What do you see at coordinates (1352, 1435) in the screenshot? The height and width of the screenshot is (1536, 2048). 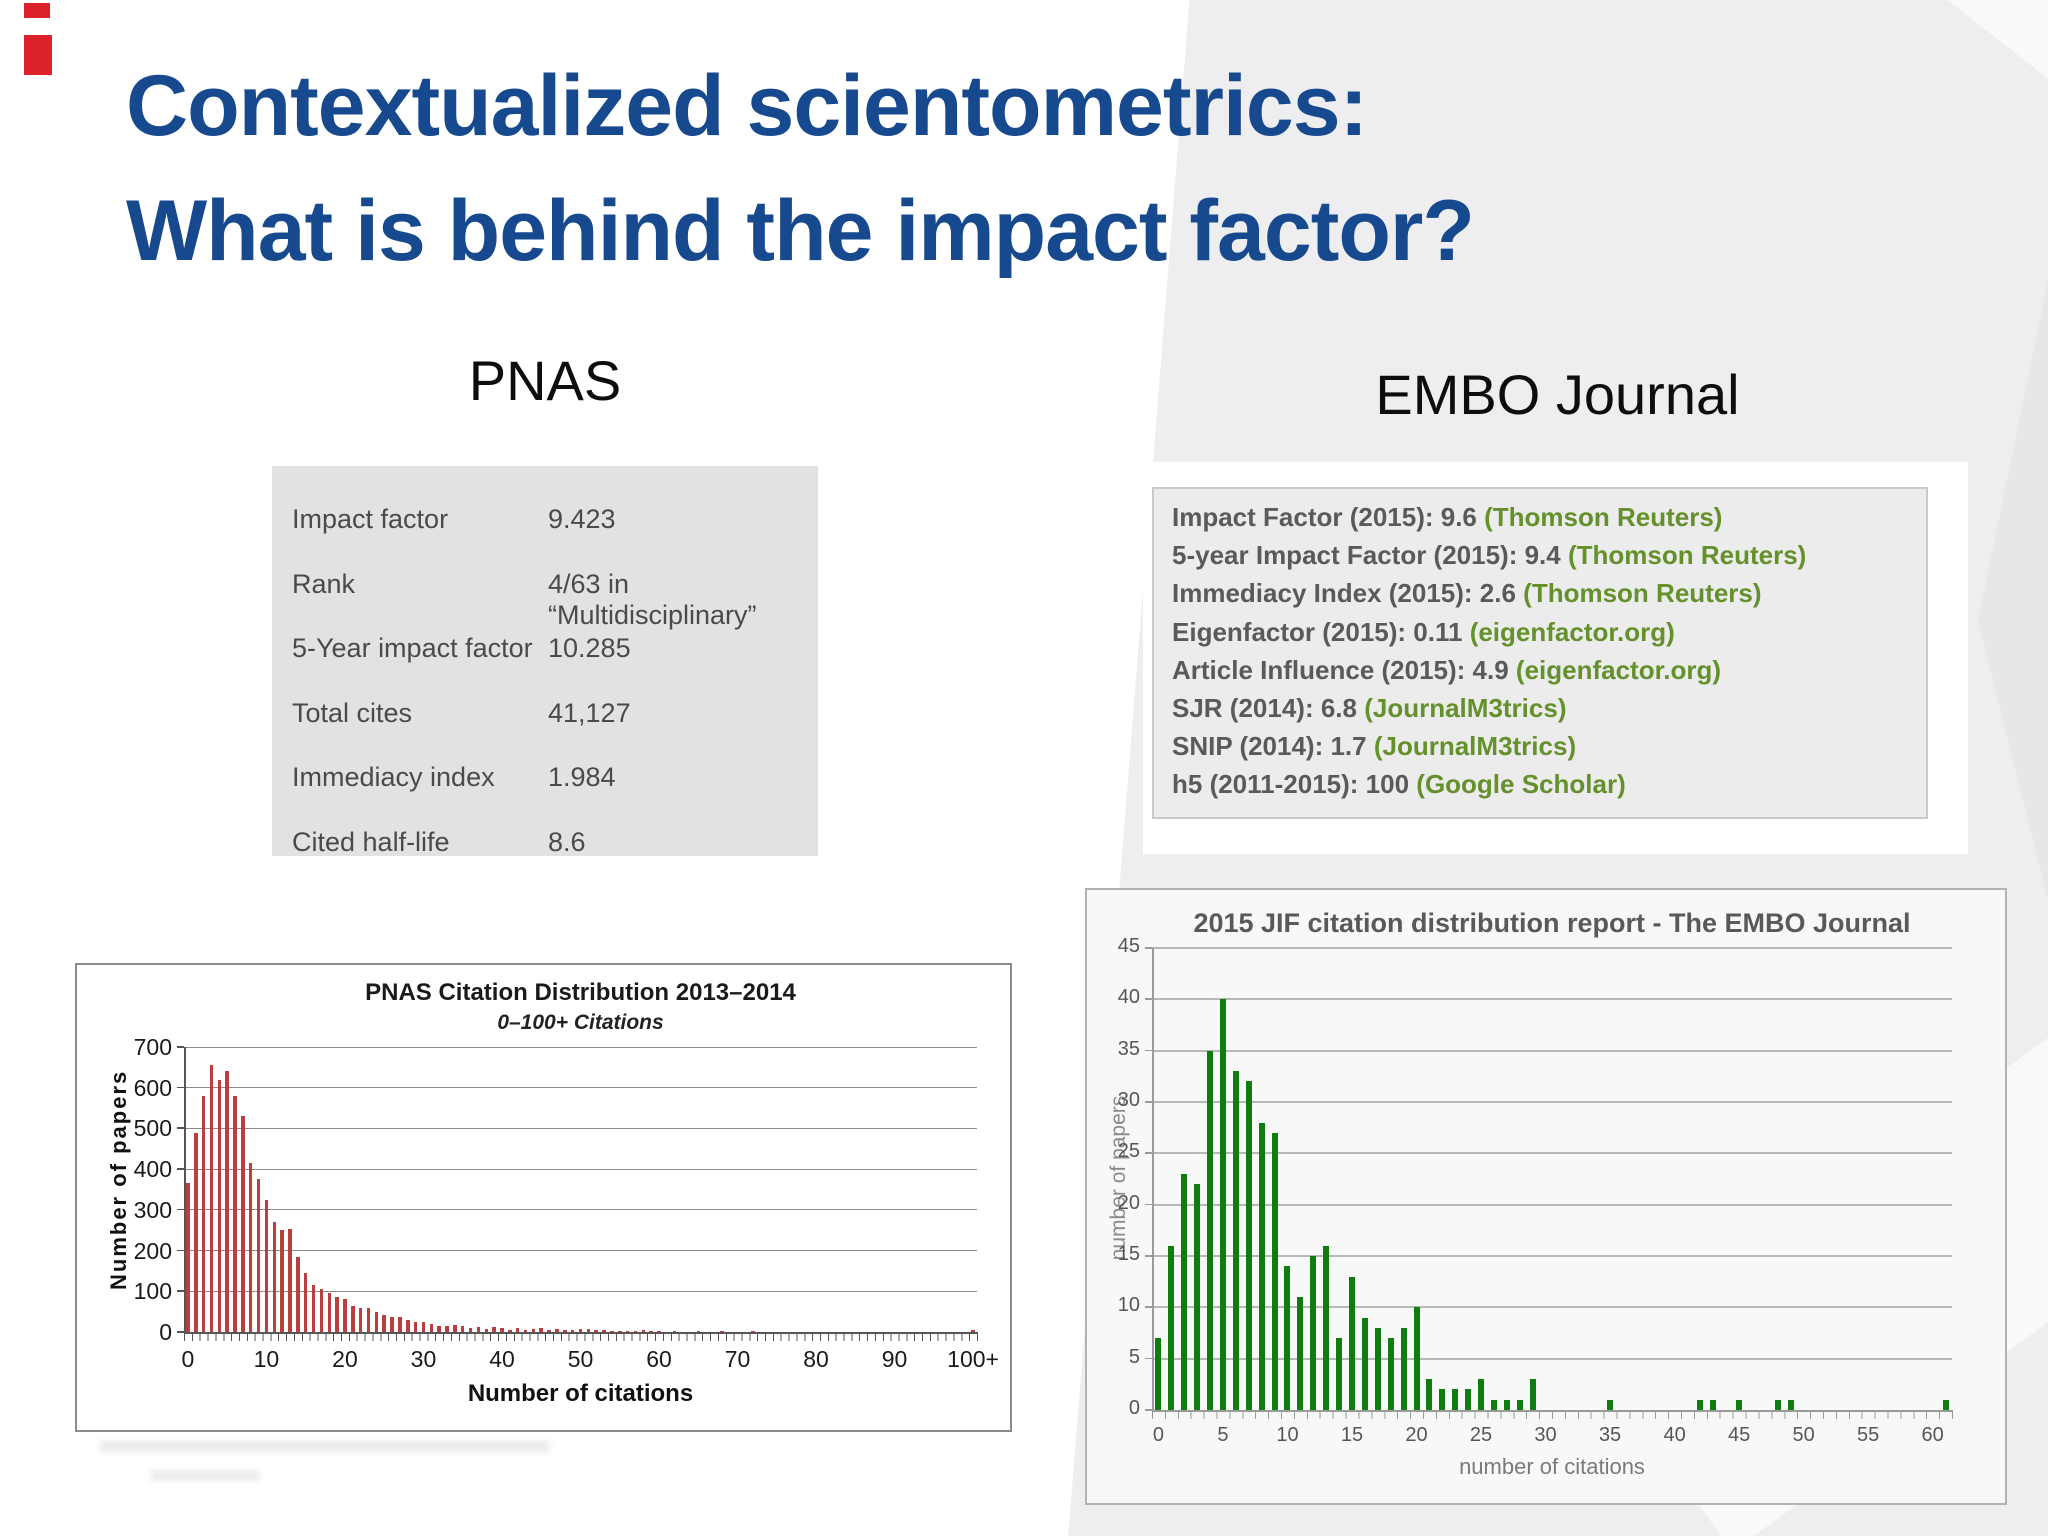 I see `x-tick-label: 15` at bounding box center [1352, 1435].